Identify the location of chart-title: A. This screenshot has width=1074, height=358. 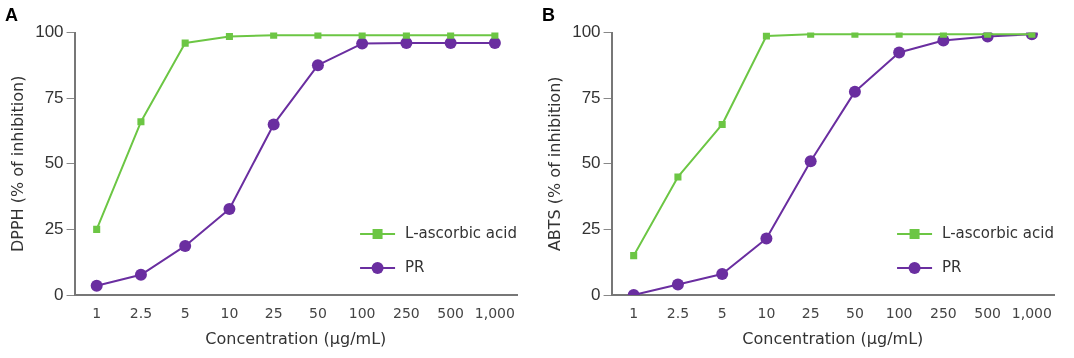
(11, 14).